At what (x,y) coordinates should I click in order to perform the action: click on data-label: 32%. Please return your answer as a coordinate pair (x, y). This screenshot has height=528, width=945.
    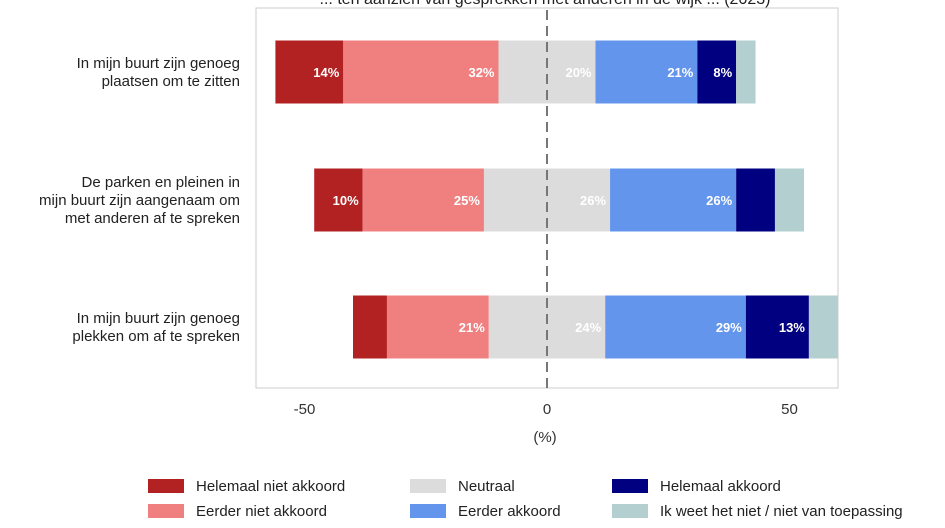
    Looking at the image, I should click on (481, 72).